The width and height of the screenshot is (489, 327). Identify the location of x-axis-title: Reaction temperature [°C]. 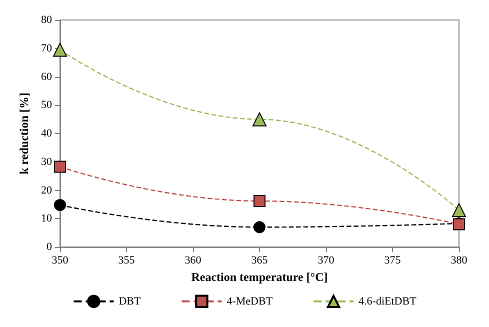
(259, 277).